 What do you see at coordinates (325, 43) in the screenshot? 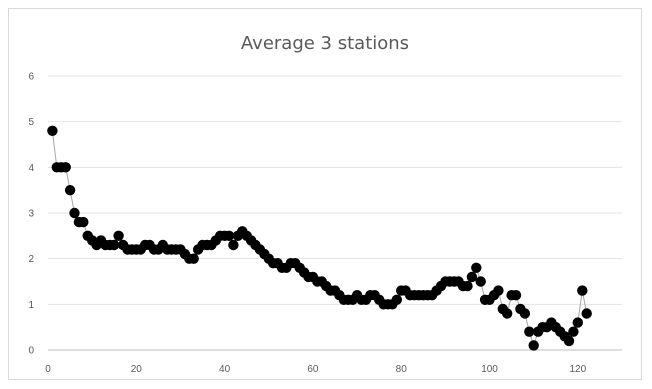
I see `chart-title: Average 3 stations` at bounding box center [325, 43].